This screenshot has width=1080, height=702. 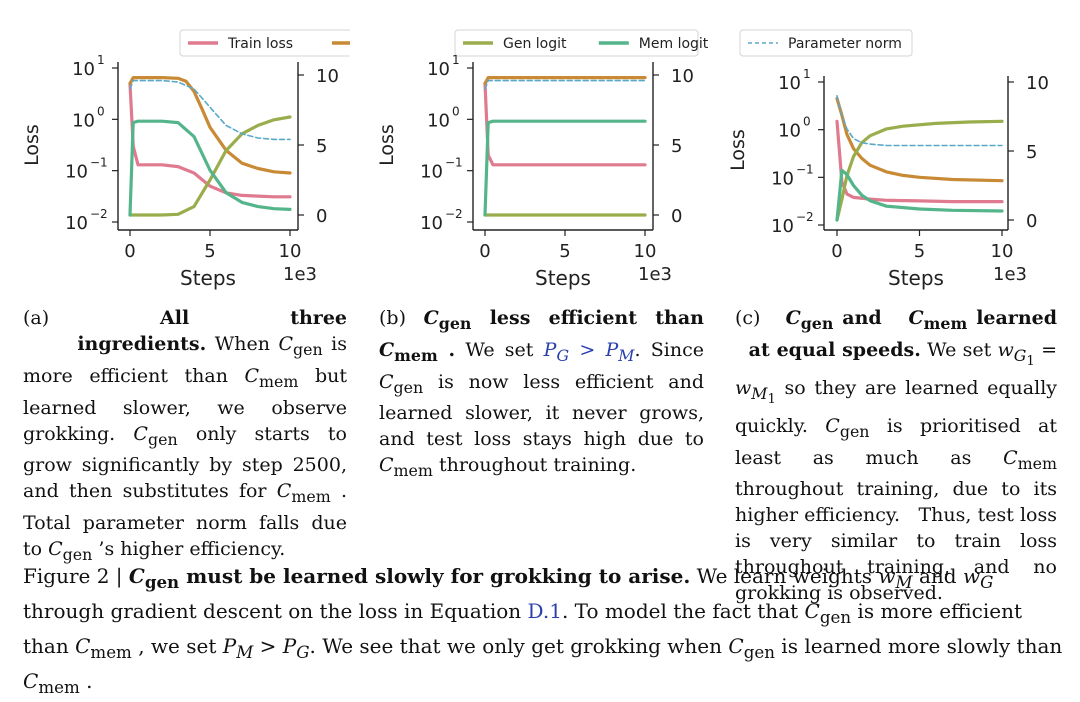 What do you see at coordinates (545, 611) in the screenshot?
I see `equation-link: D.1` at bounding box center [545, 611].